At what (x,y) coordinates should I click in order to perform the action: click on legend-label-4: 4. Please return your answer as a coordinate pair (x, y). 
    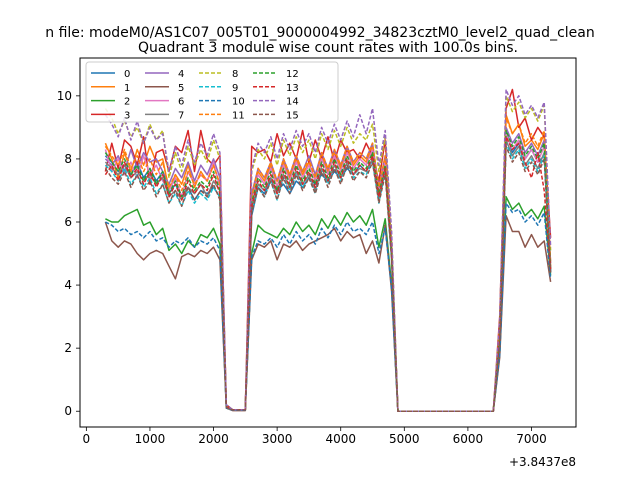
    Looking at the image, I should click on (181, 74).